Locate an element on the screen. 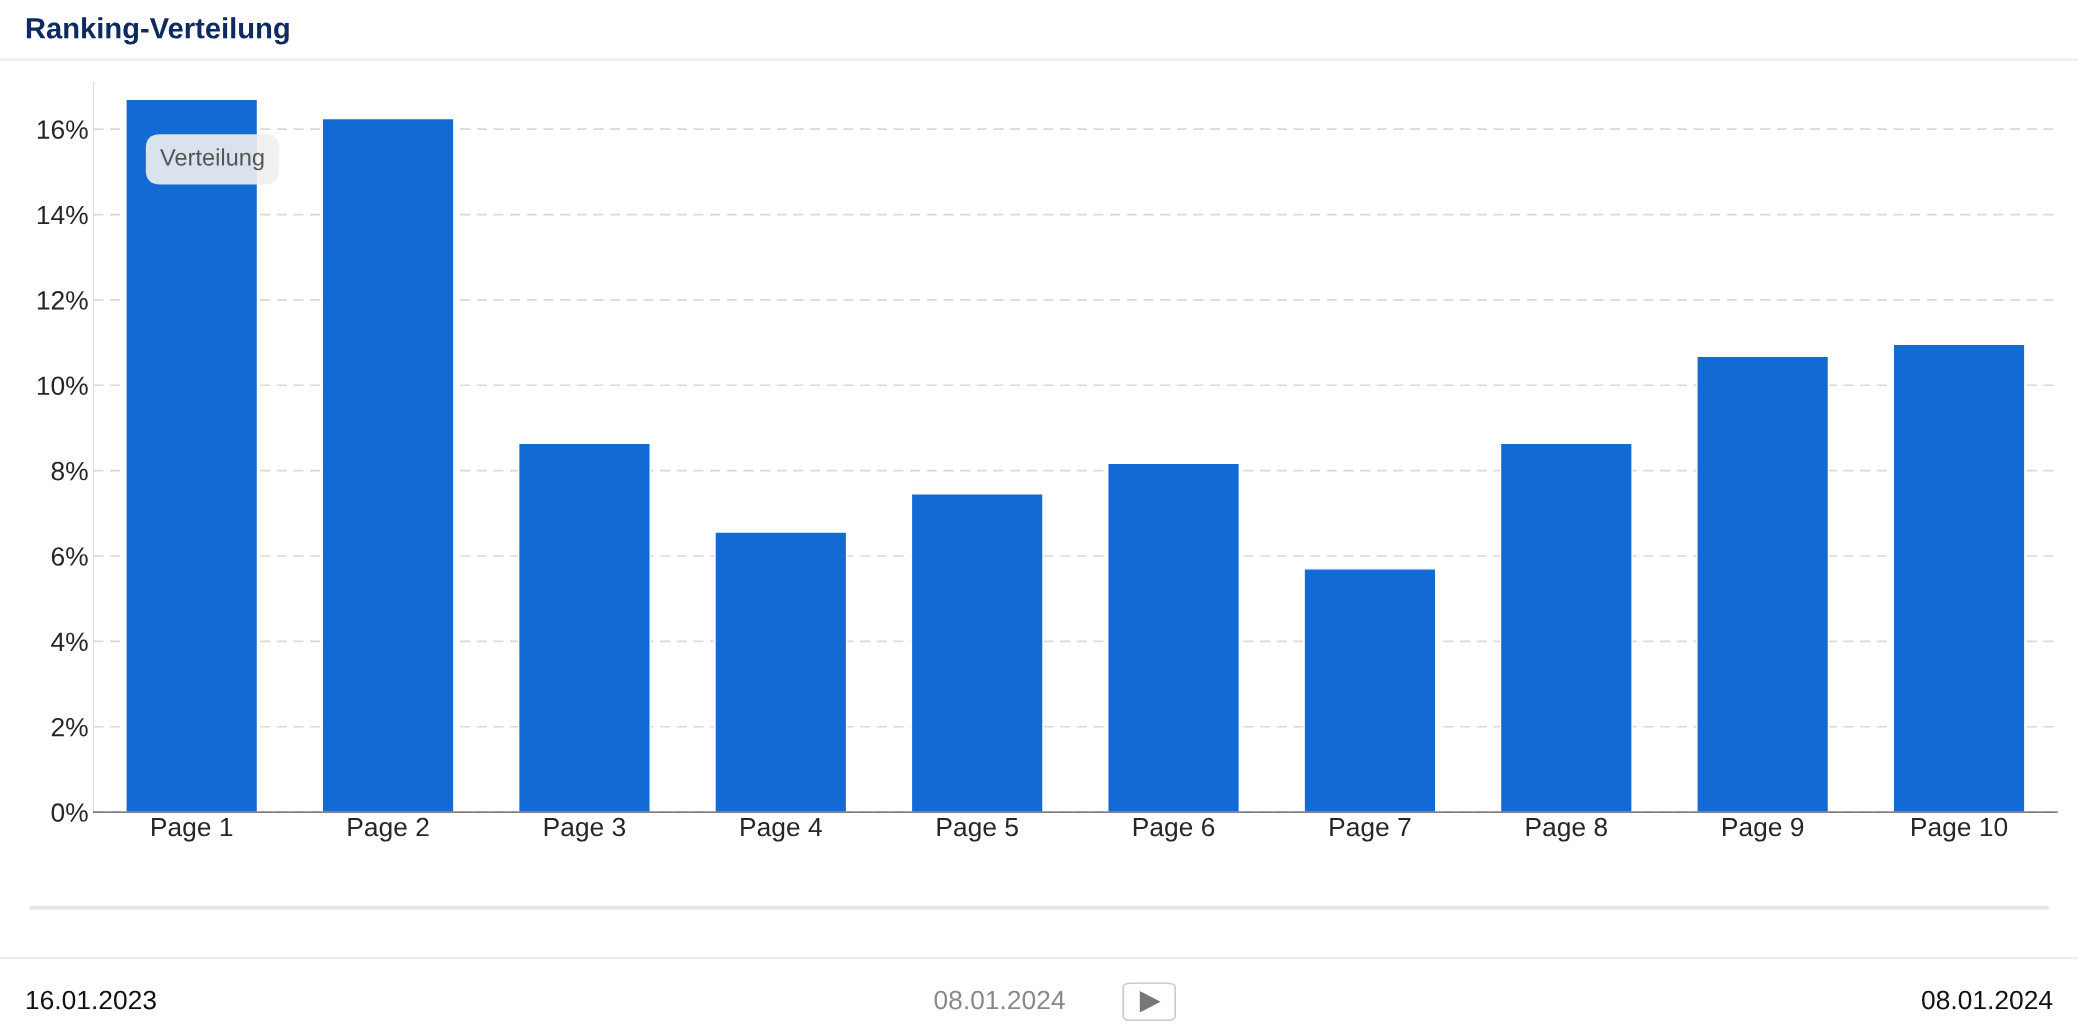  x-tick-label: Page 5 is located at coordinates (977, 829).